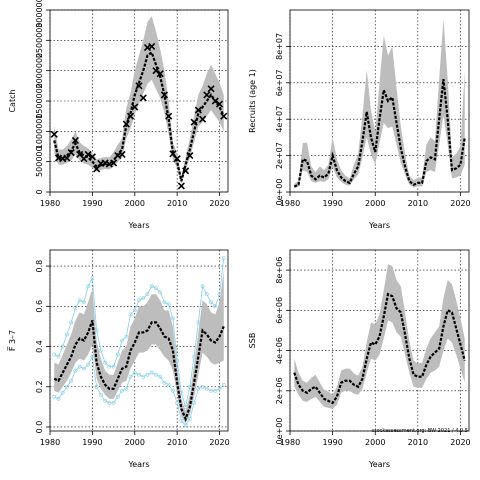  I want to click on y-tick-label: 4e+07, so click(279, 119).